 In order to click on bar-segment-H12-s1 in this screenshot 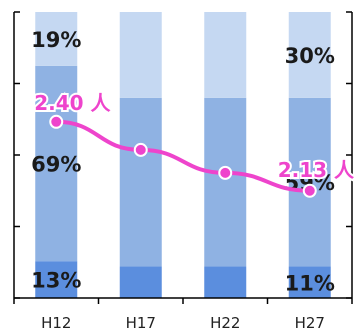, I will do `click(56, 163)`.